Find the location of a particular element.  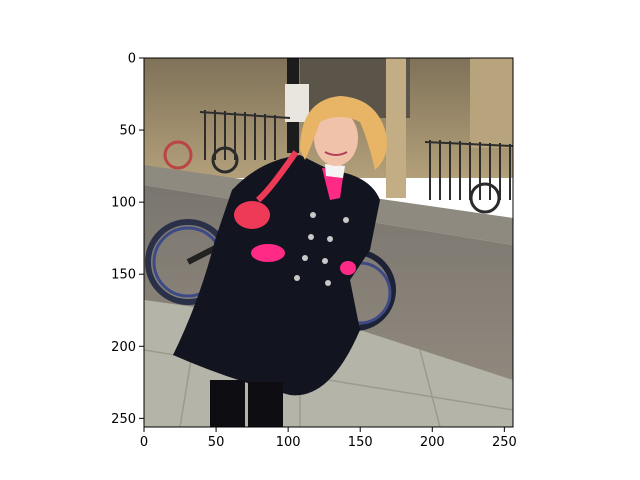

leg-left is located at coordinates (227, 403).